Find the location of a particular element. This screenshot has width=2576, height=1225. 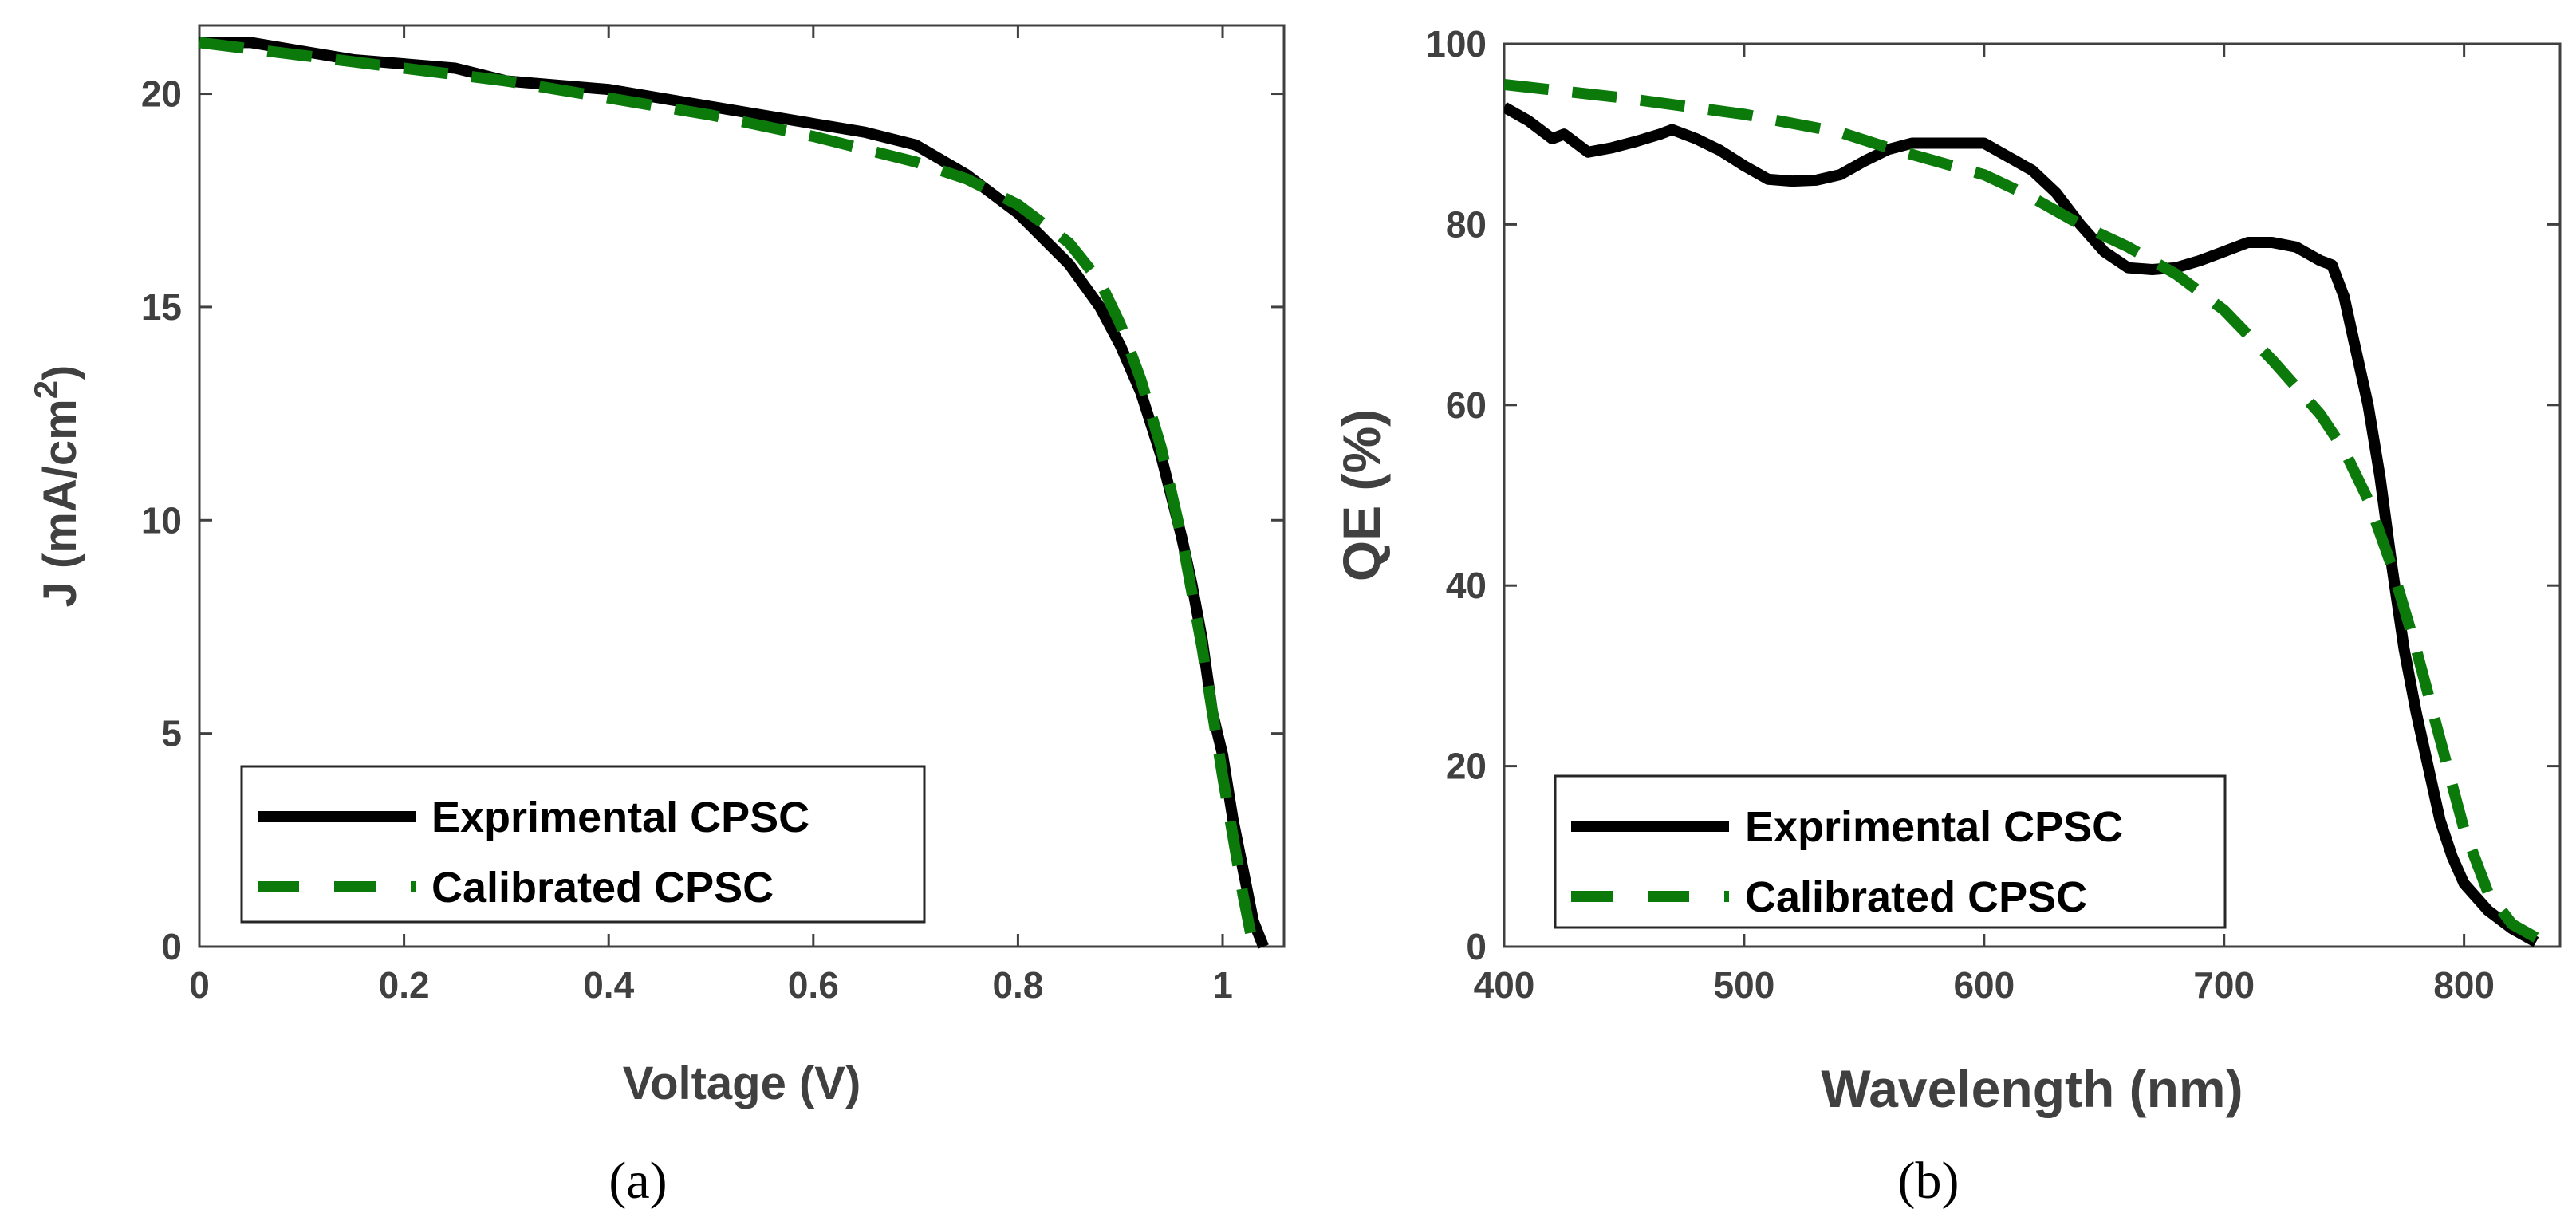

y-tick-label: 40 is located at coordinates (1466, 585).